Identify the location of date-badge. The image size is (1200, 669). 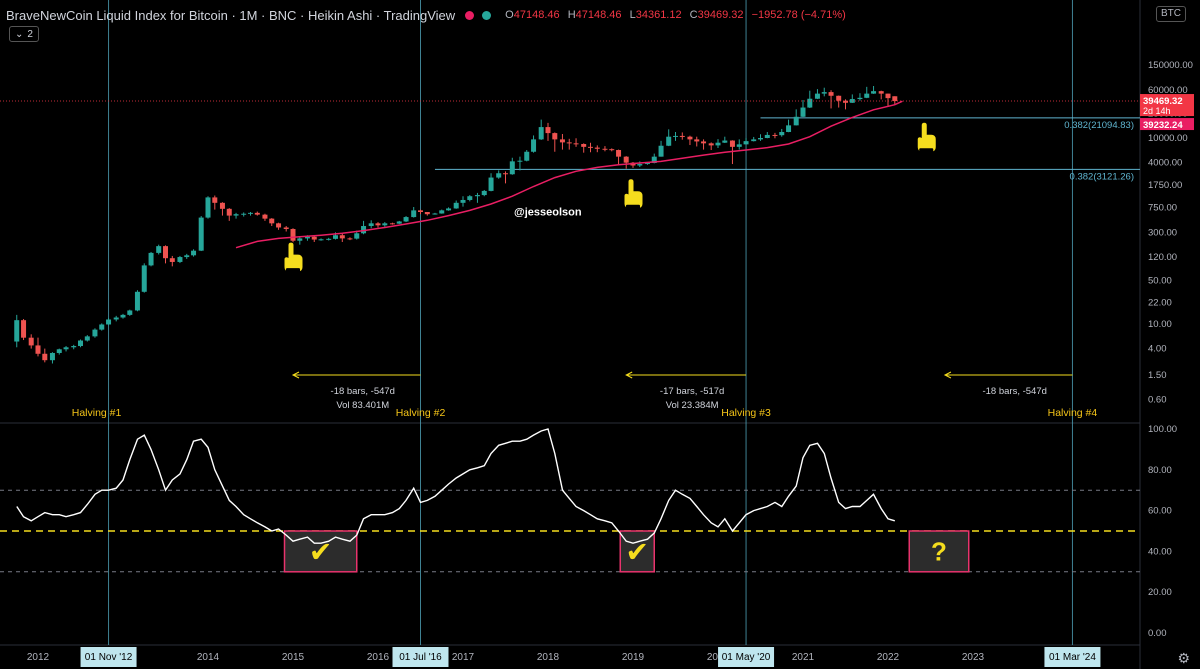
(108, 657).